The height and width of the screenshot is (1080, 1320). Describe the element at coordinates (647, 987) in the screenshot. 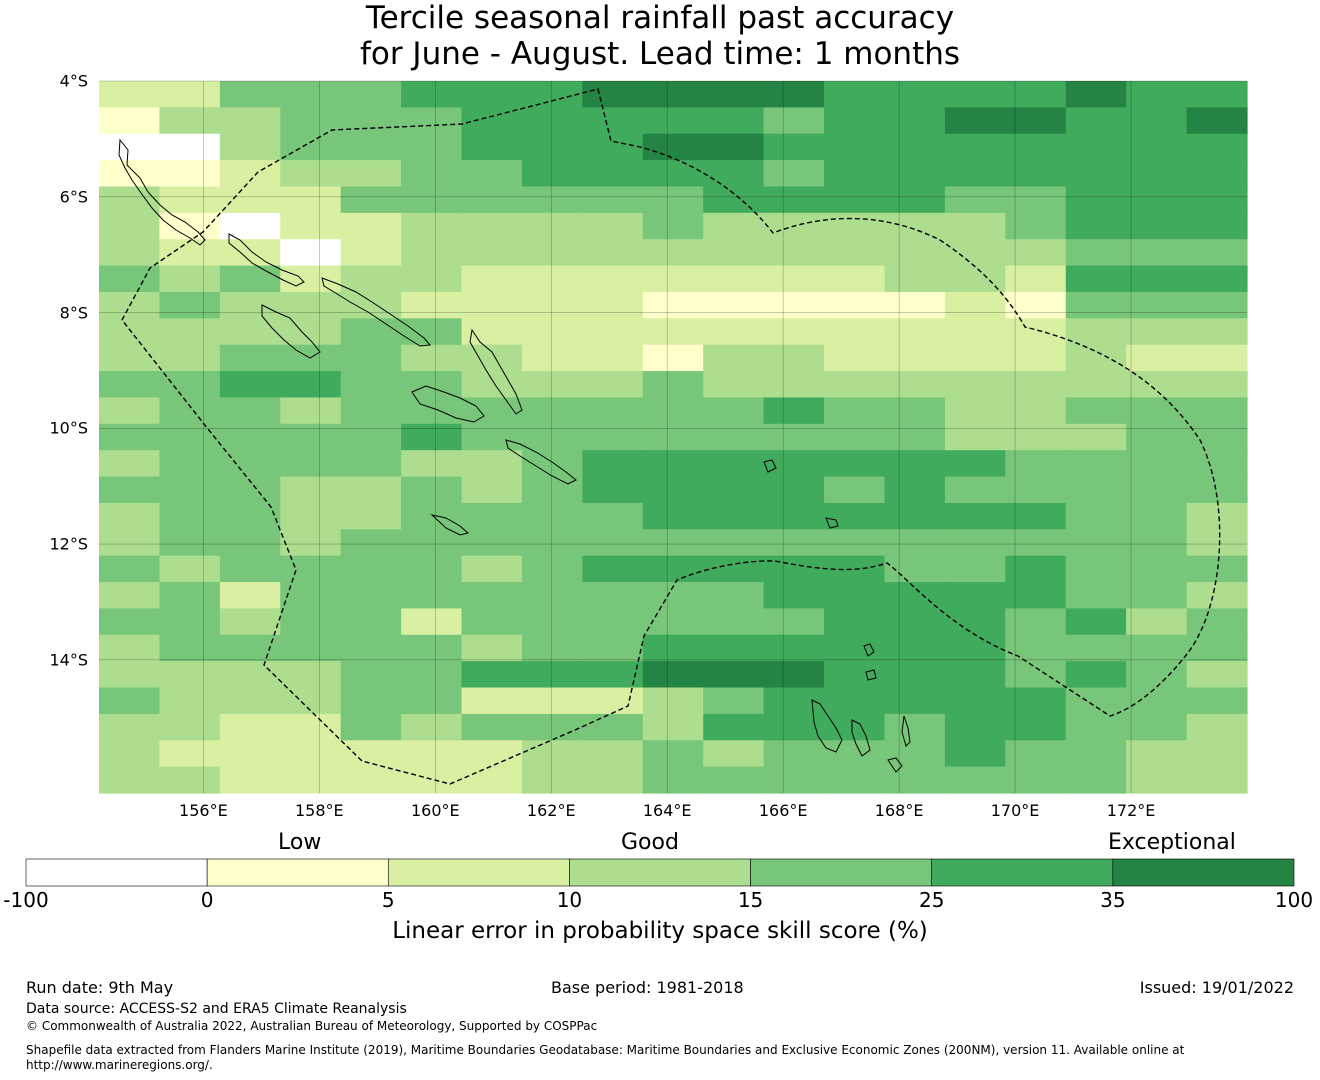

I see `base-period: Base period: 1981-2018` at that location.